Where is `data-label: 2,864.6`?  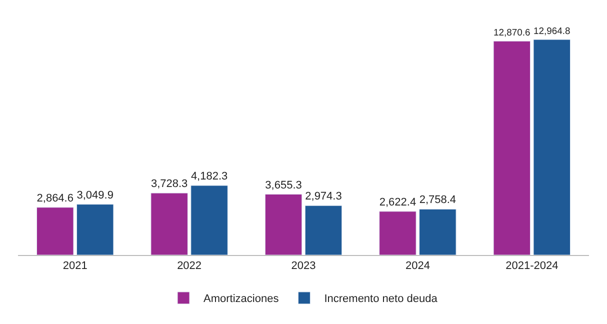
data-label: 2,864.6 is located at coordinates (55, 198).